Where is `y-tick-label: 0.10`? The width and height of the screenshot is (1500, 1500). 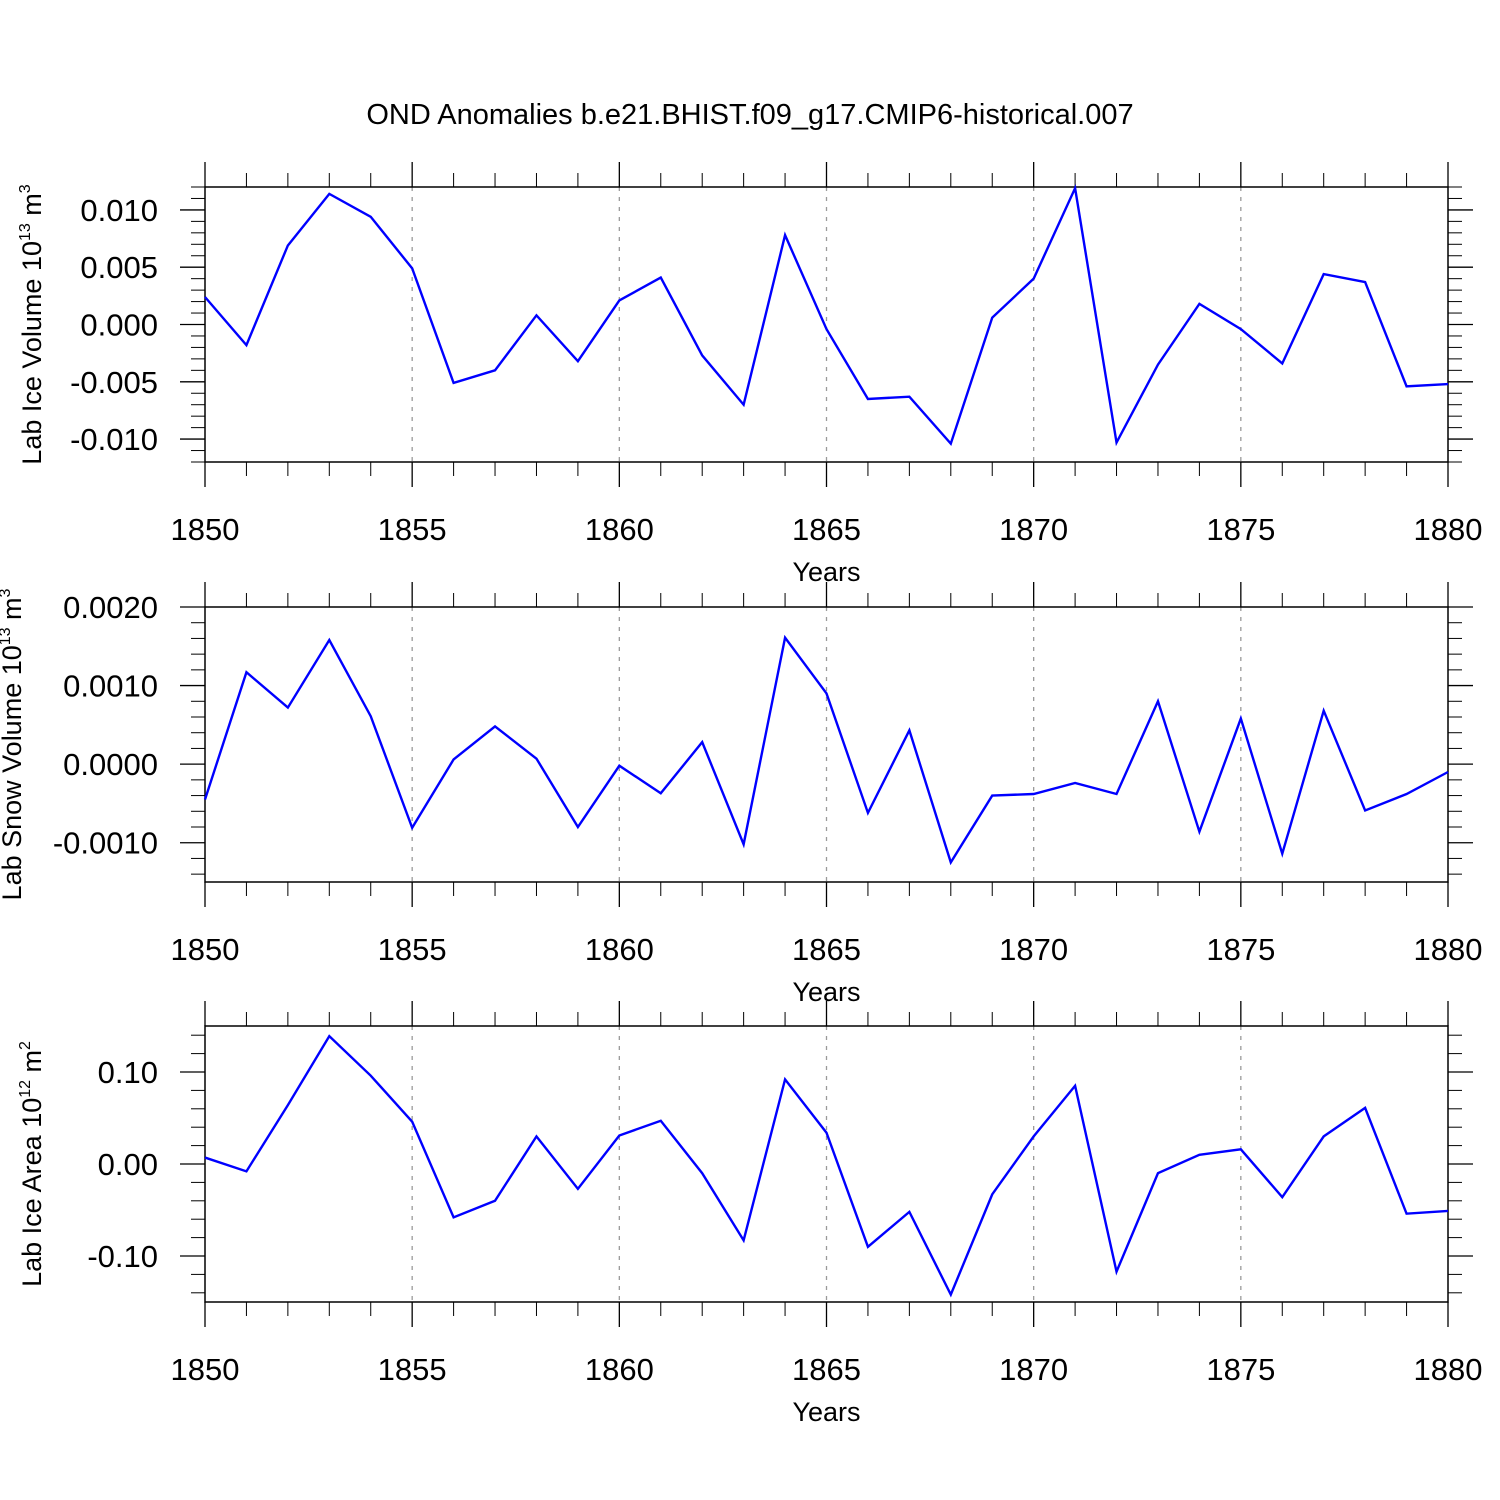
y-tick-label: 0.10 is located at coordinates (128, 1072).